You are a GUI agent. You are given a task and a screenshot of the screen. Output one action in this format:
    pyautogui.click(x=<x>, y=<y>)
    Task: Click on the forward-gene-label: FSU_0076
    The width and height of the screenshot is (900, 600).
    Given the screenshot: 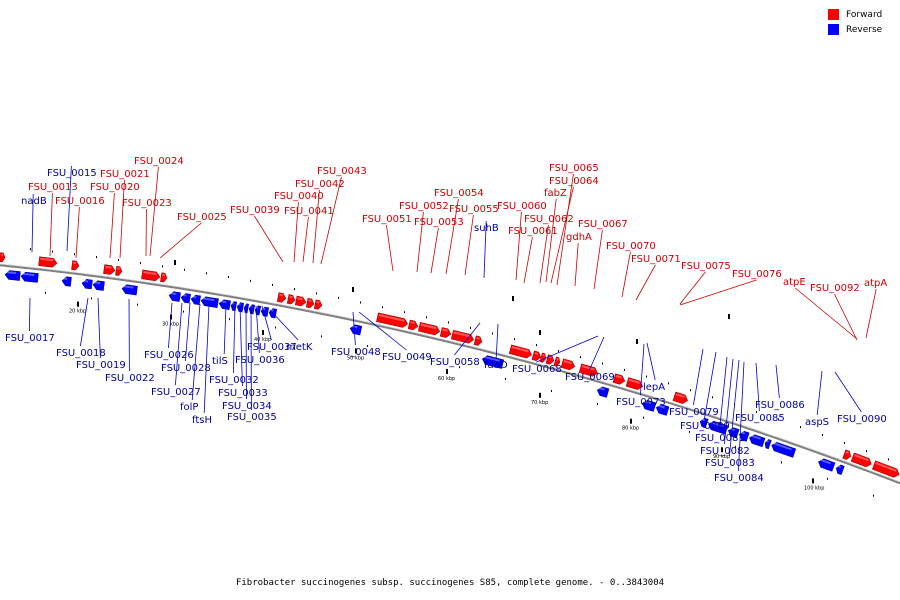 What is the action you would take?
    pyautogui.click(x=757, y=274)
    